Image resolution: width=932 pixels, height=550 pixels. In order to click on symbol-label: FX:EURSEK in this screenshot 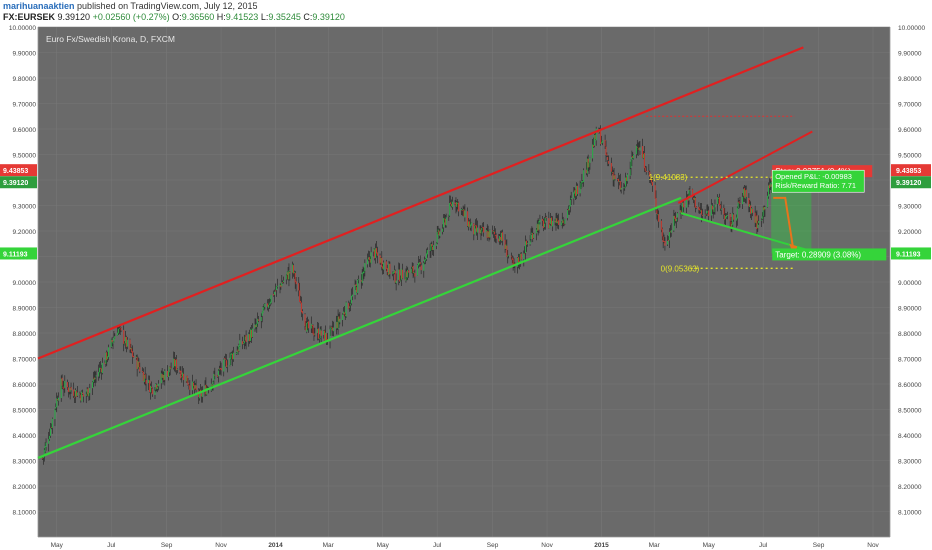, I will do `click(29, 17)`.